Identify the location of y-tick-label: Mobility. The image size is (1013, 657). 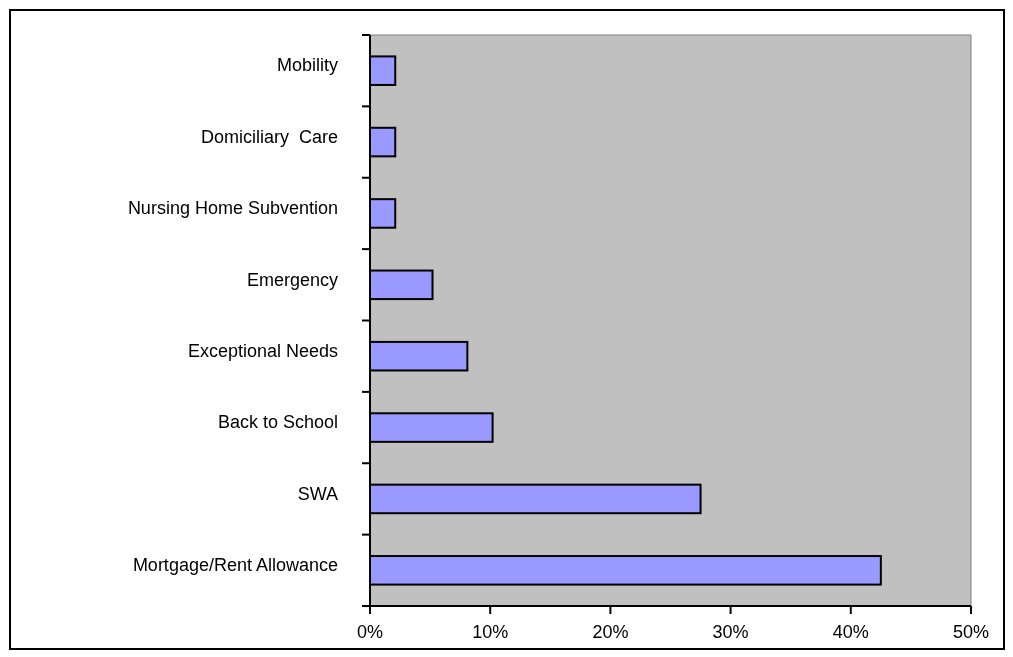
(307, 65).